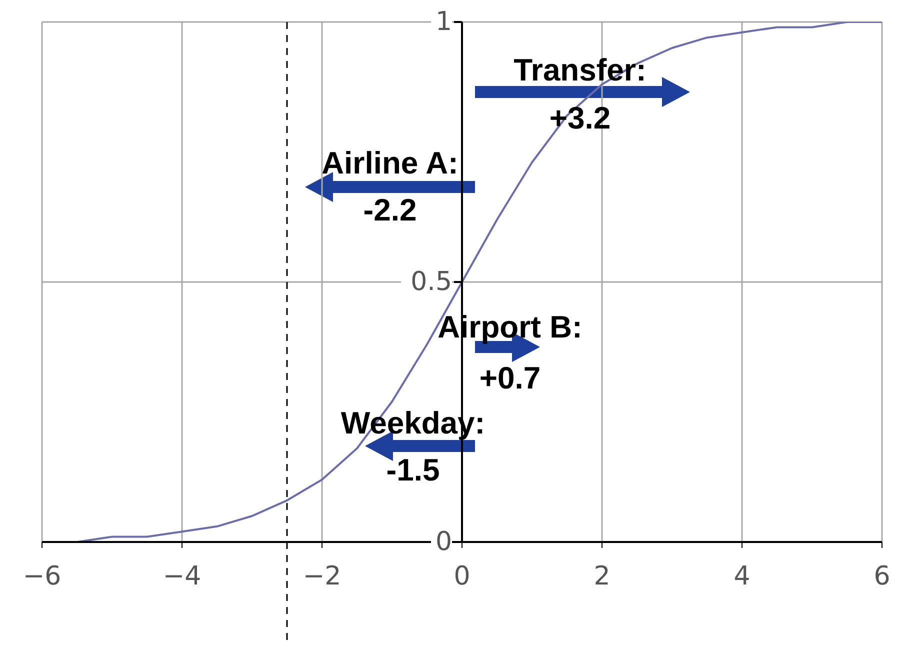 This screenshot has height=649, width=909. What do you see at coordinates (431, 282) in the screenshot?
I see `y-tick-label: 0.5` at bounding box center [431, 282].